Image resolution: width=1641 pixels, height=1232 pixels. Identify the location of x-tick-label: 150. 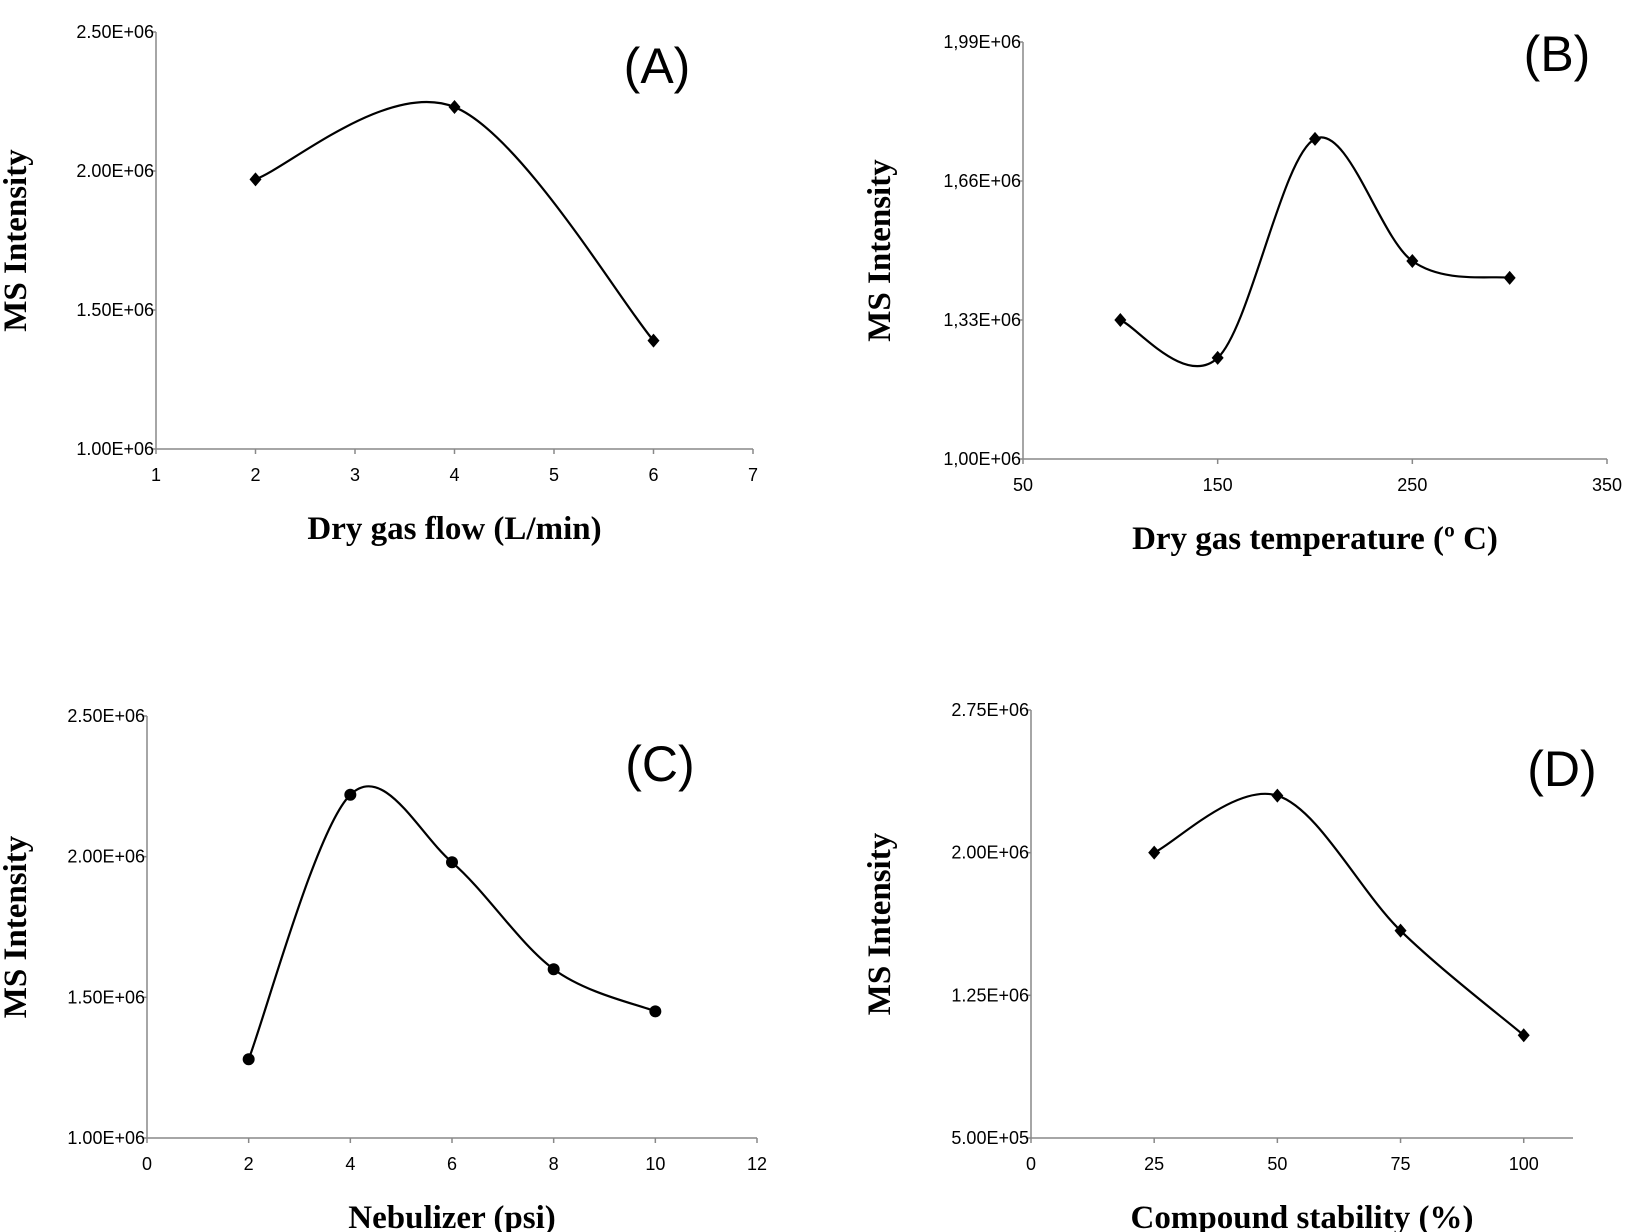
(1218, 485).